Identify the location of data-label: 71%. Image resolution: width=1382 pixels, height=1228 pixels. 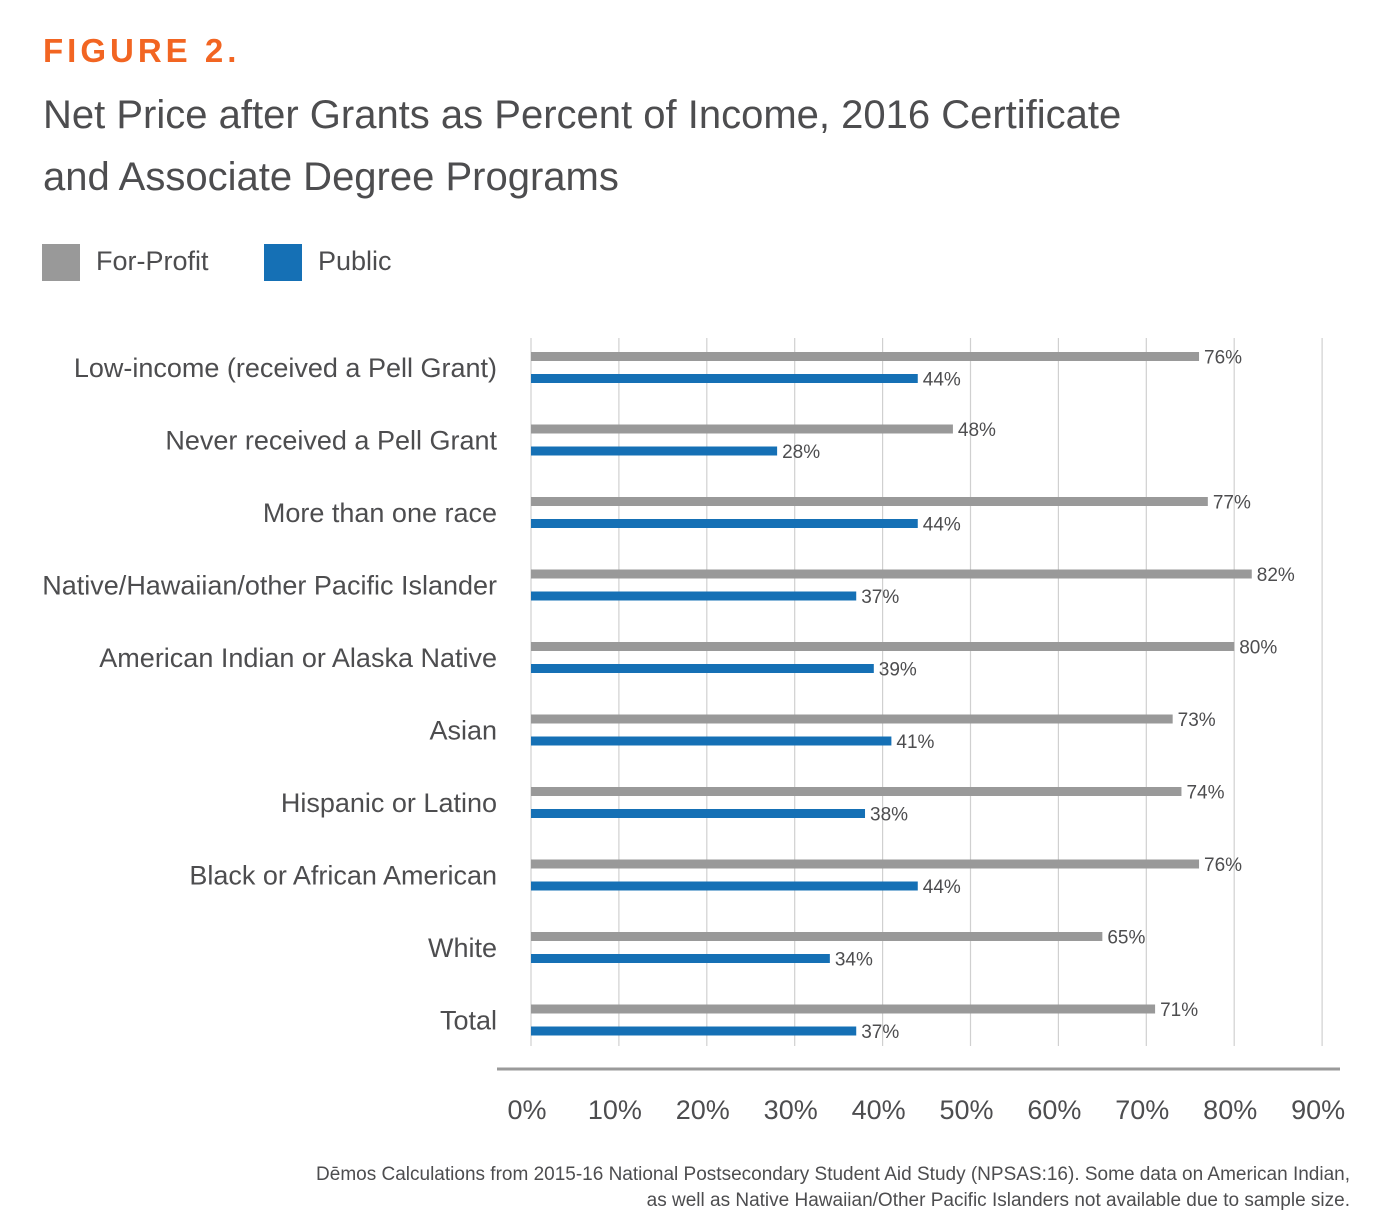
(1179, 1010).